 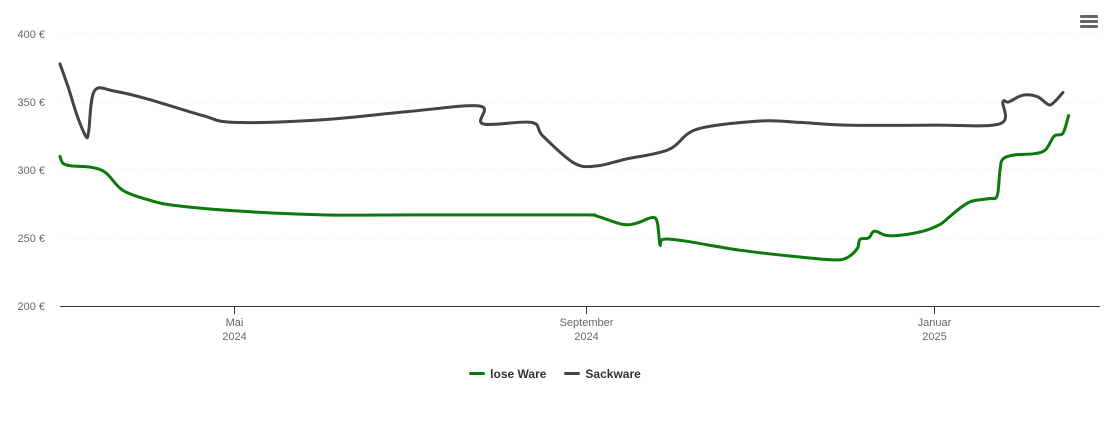 I want to click on x-axis: Mai 2024 September 2024 Januar 2025, so click(x=587, y=324).